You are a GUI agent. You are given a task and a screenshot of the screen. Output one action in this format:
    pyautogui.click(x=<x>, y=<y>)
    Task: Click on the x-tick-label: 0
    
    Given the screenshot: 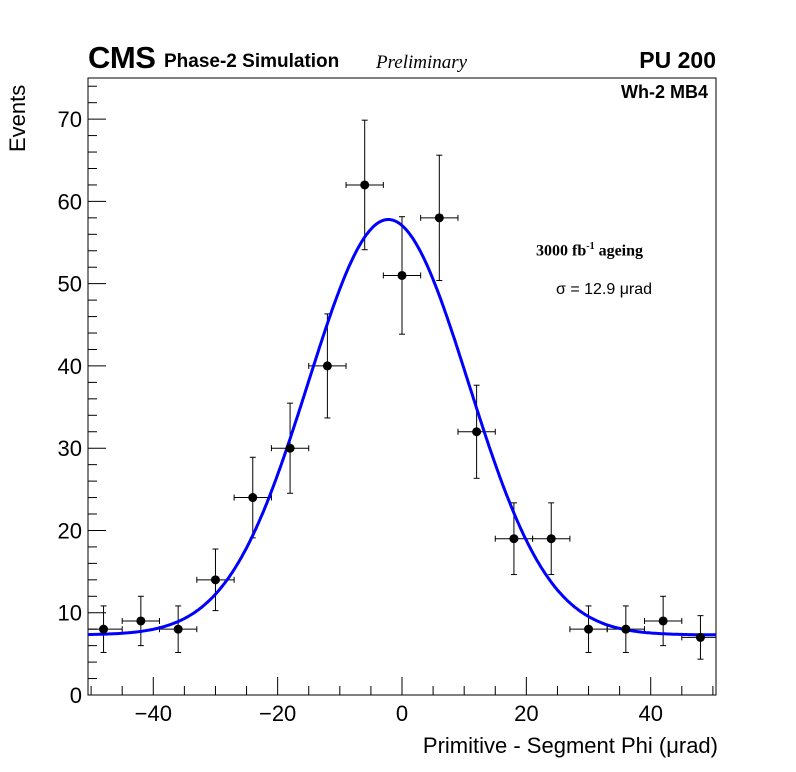 What is the action you would take?
    pyautogui.click(x=402, y=713)
    